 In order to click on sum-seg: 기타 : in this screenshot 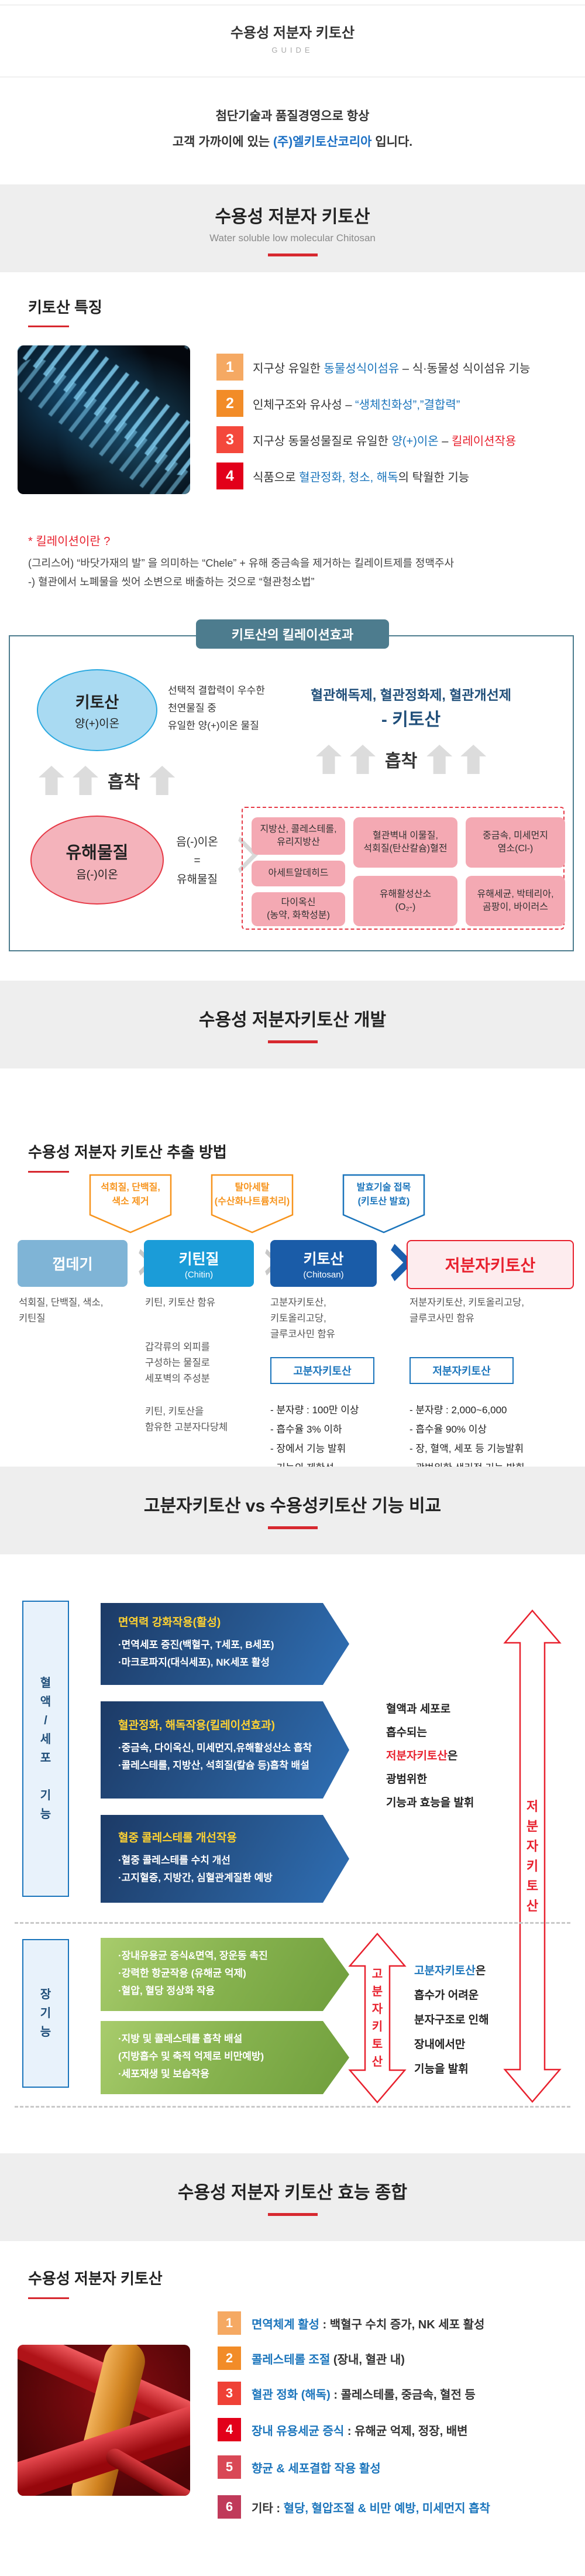, I will do `click(268, 2508)`.